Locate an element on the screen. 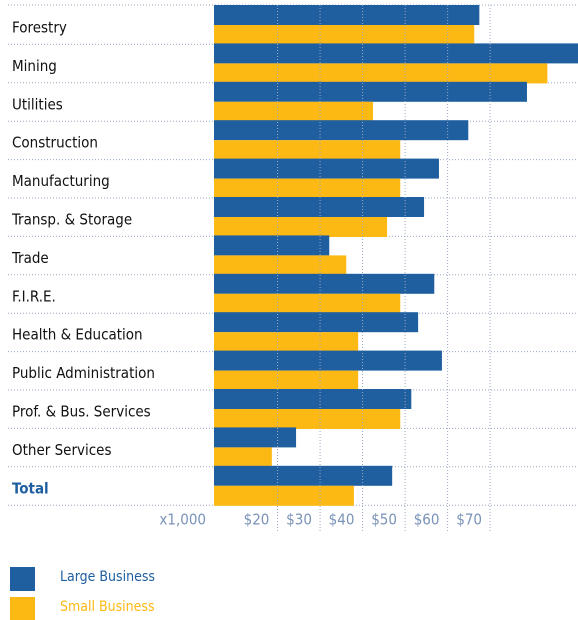 Image resolution: width=578 pixels, height=620 pixels. category-label: F.I.R.E. is located at coordinates (34, 296).